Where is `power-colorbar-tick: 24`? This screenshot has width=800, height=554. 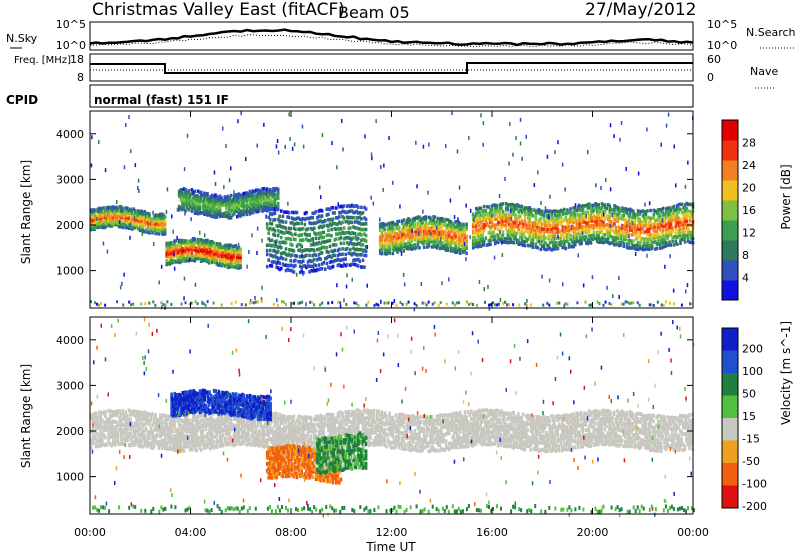
power-colorbar-tick: 24 is located at coordinates (749, 165).